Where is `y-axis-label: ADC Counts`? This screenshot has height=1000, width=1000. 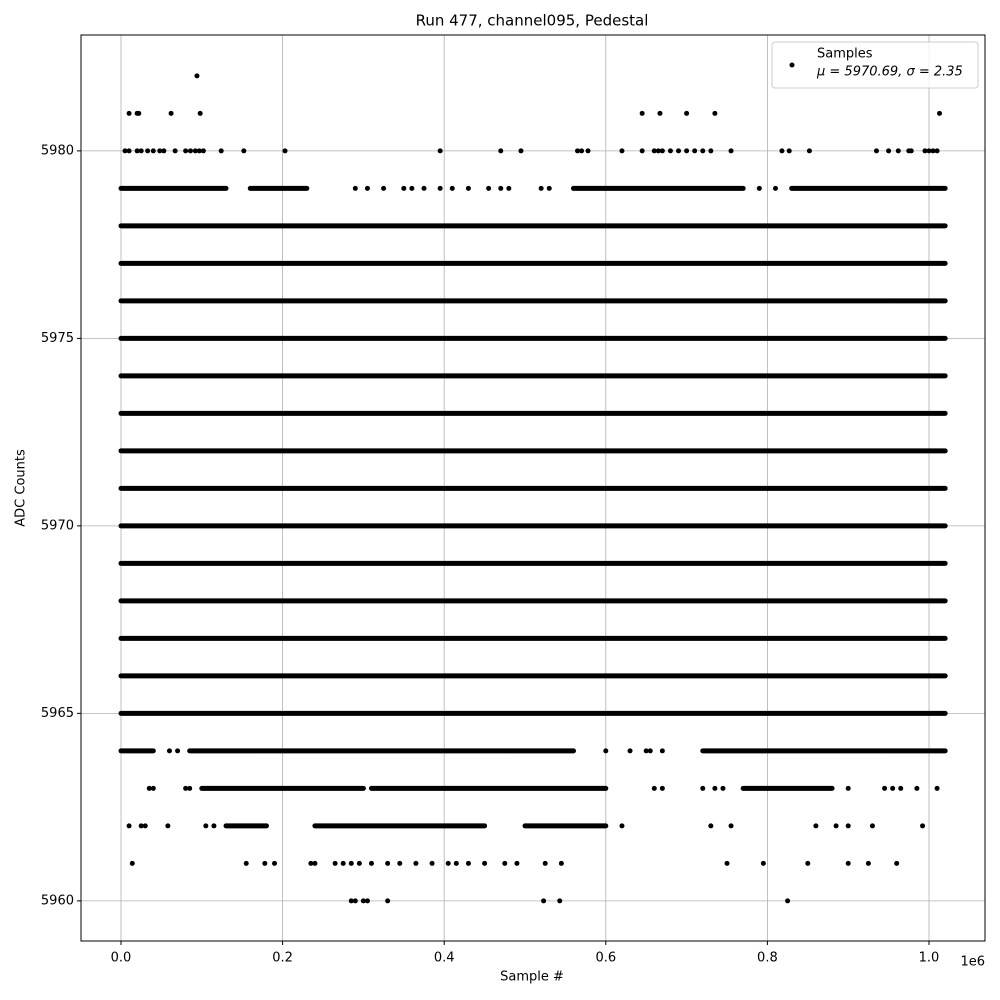 y-axis-label: ADC Counts is located at coordinates (21, 488).